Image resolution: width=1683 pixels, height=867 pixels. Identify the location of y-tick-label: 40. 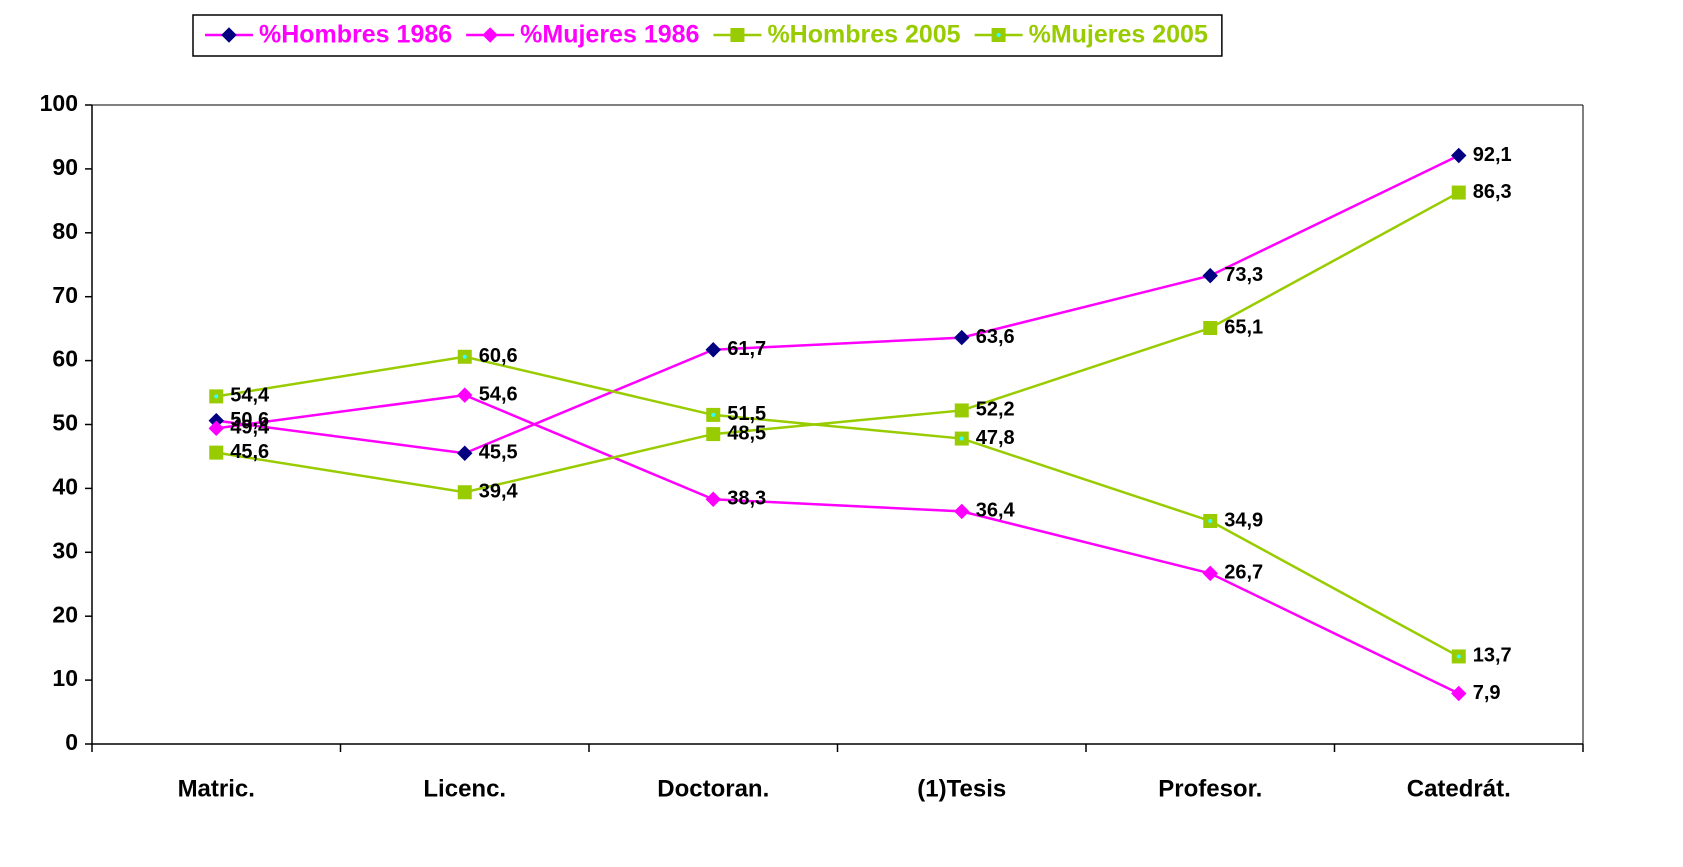
(65, 486).